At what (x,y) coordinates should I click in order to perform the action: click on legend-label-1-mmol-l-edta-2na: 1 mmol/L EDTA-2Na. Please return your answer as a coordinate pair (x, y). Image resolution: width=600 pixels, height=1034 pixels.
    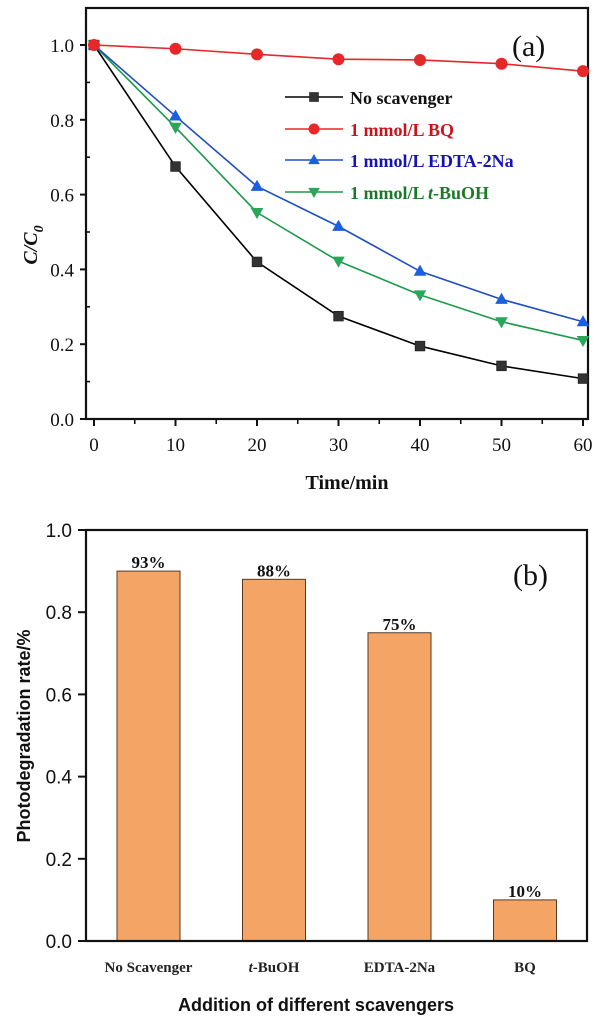
    Looking at the image, I should click on (432, 161).